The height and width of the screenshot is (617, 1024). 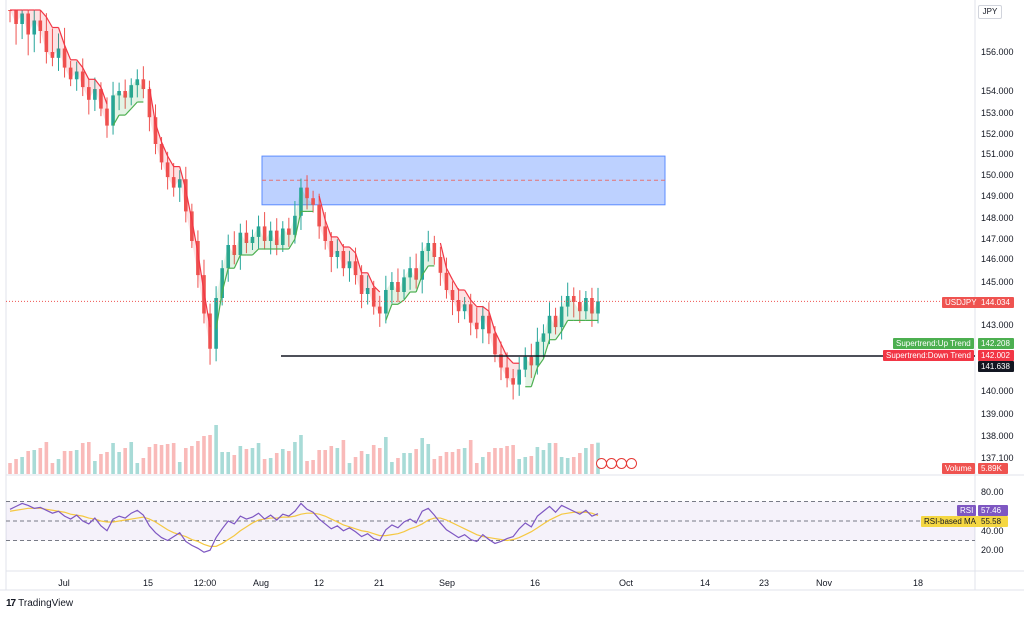 What do you see at coordinates (304, 527) in the screenshot?
I see `rsi-ma-line` at bounding box center [304, 527].